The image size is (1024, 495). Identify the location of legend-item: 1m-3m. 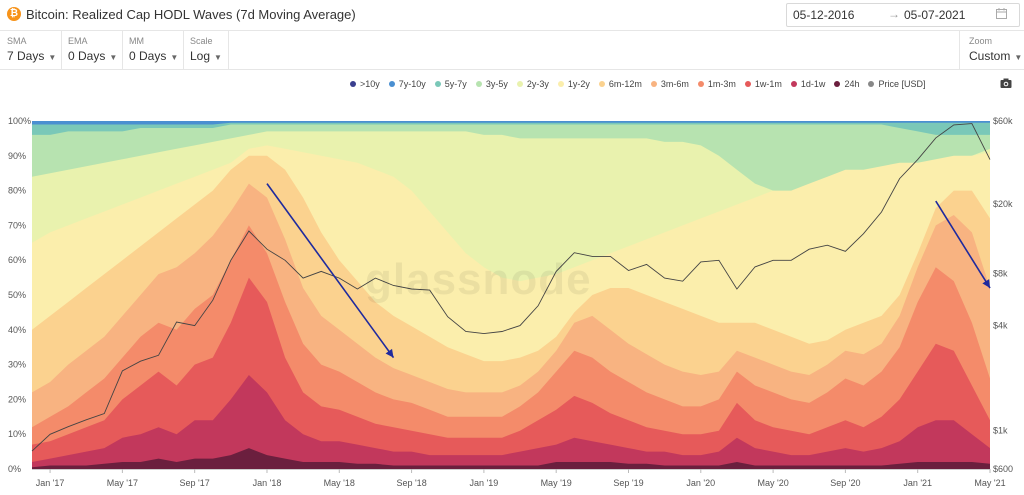
(716, 84).